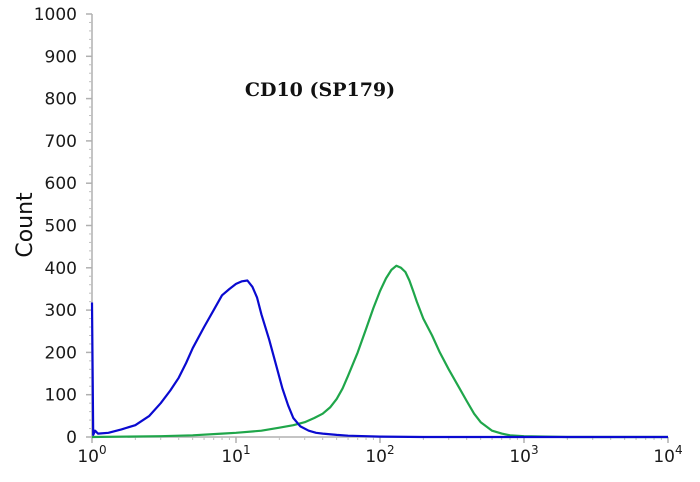 This screenshot has height=482, width=700. I want to click on y-tick-label: 500, so click(61, 227).